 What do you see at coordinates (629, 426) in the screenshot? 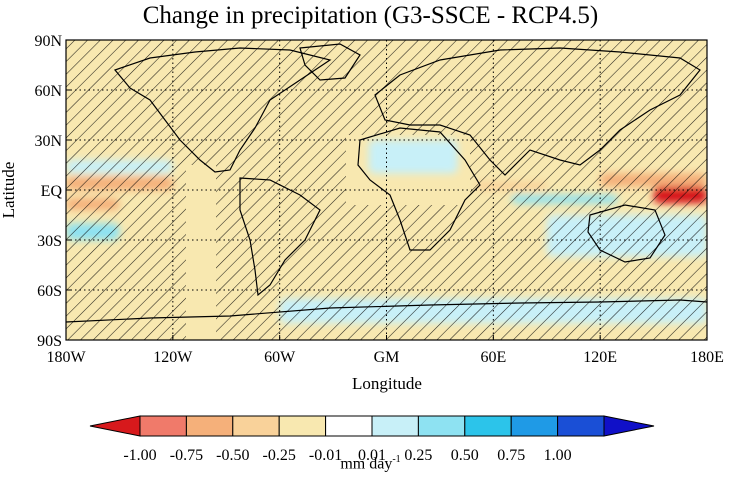
I see `colorbar-high-arrow` at bounding box center [629, 426].